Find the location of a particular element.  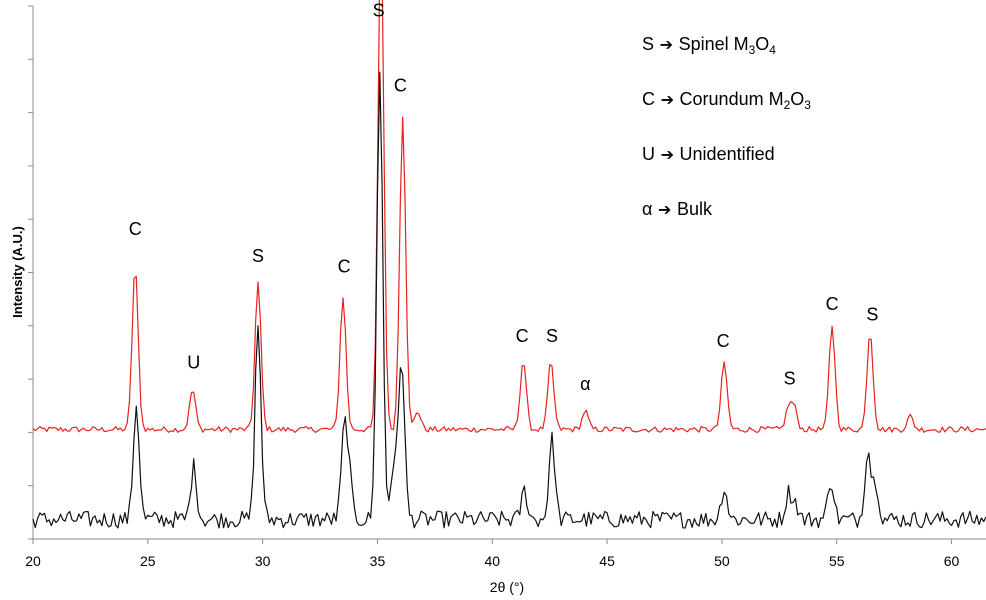

legend-entry: U ➔ Unidentified is located at coordinates (708, 154).